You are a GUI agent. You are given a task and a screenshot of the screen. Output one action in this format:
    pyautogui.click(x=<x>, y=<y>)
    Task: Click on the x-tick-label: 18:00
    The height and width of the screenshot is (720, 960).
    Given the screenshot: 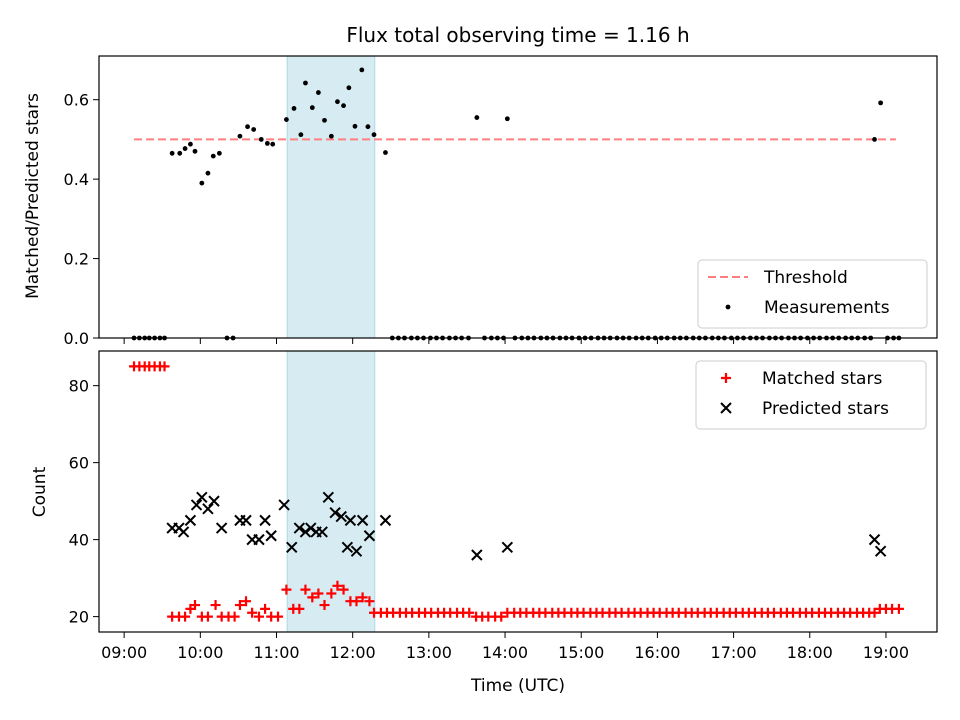 What is the action you would take?
    pyautogui.click(x=810, y=652)
    